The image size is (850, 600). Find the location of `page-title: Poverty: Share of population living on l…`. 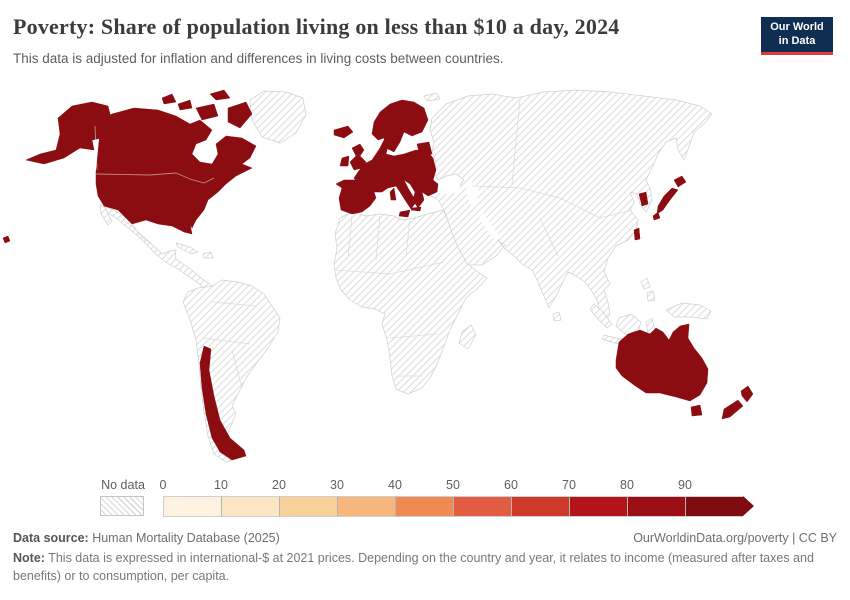

page-title: Poverty: Share of population living on l… is located at coordinates (316, 26).